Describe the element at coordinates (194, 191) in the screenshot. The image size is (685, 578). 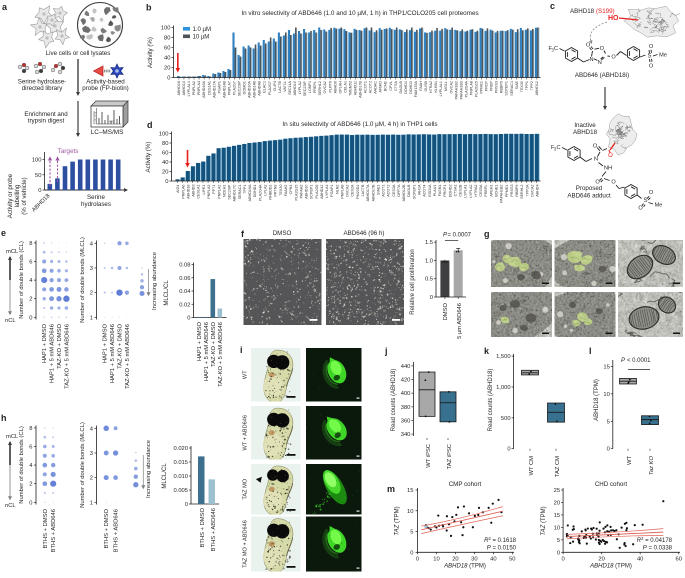
I see `svg-text: ABHD3` at that location.